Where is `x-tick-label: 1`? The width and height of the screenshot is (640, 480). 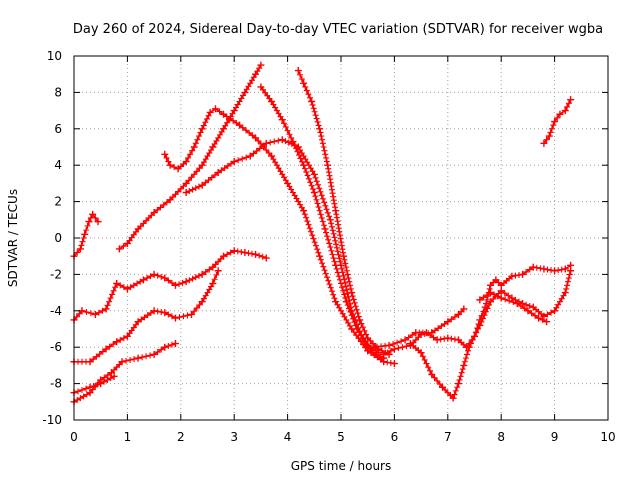 x-tick-label: 1 is located at coordinates (128, 437).